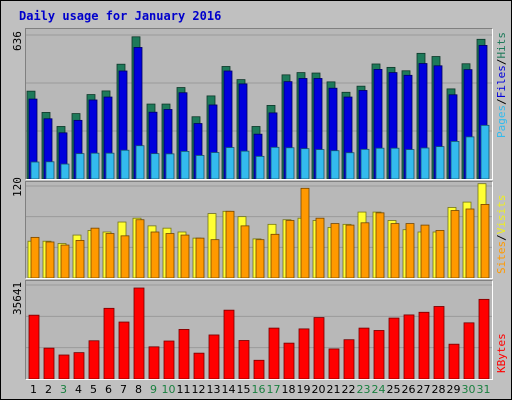 The height and width of the screenshot is (400, 512). I want to click on day-label: 9, so click(153, 389).